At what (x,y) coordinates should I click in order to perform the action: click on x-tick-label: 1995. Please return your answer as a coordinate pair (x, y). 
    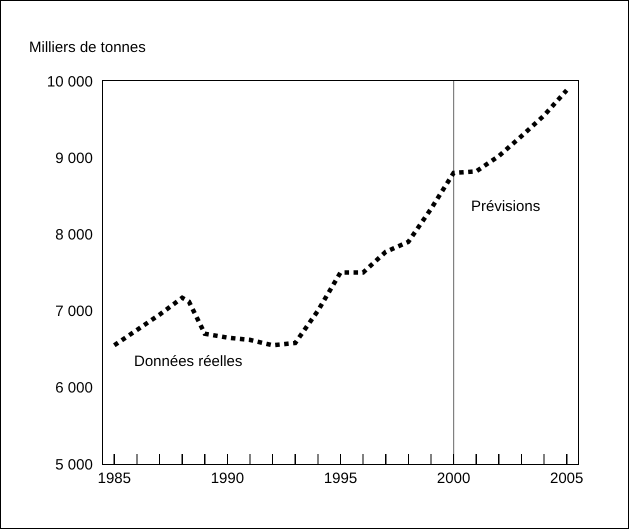
    Looking at the image, I should click on (341, 479).